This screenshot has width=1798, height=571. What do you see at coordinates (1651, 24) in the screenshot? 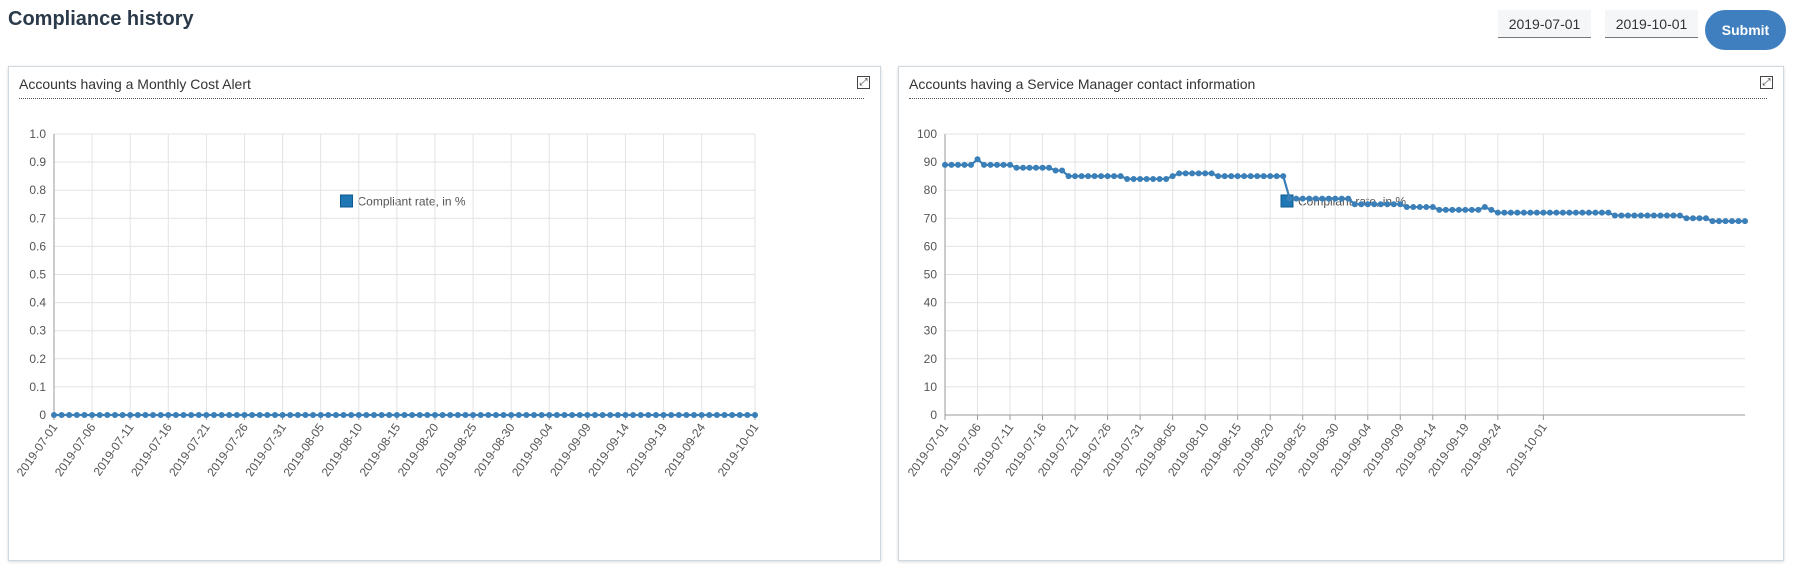
I see `end-date-input` at bounding box center [1651, 24].